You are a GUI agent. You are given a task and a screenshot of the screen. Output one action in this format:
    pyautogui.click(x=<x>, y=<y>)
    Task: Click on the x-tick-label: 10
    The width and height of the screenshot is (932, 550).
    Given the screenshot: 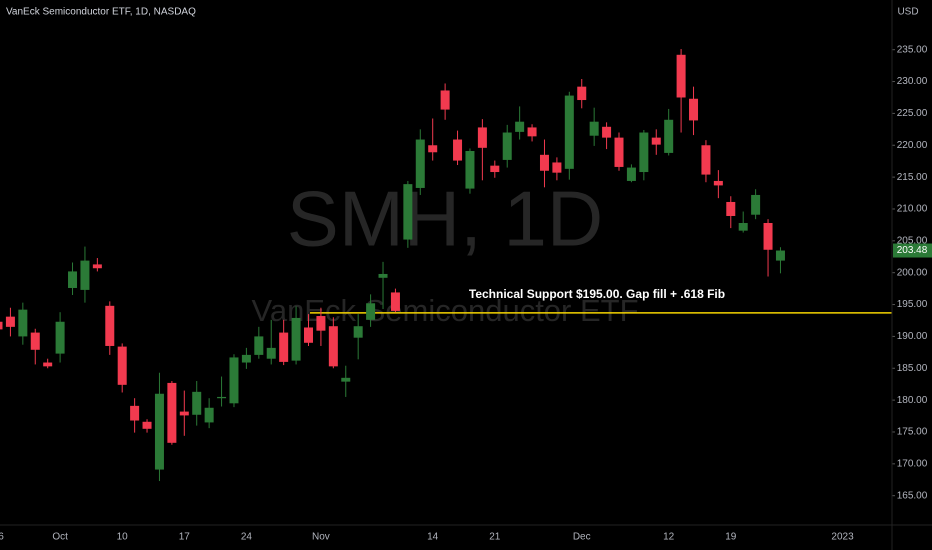 What is the action you would take?
    pyautogui.click(x=123, y=537)
    